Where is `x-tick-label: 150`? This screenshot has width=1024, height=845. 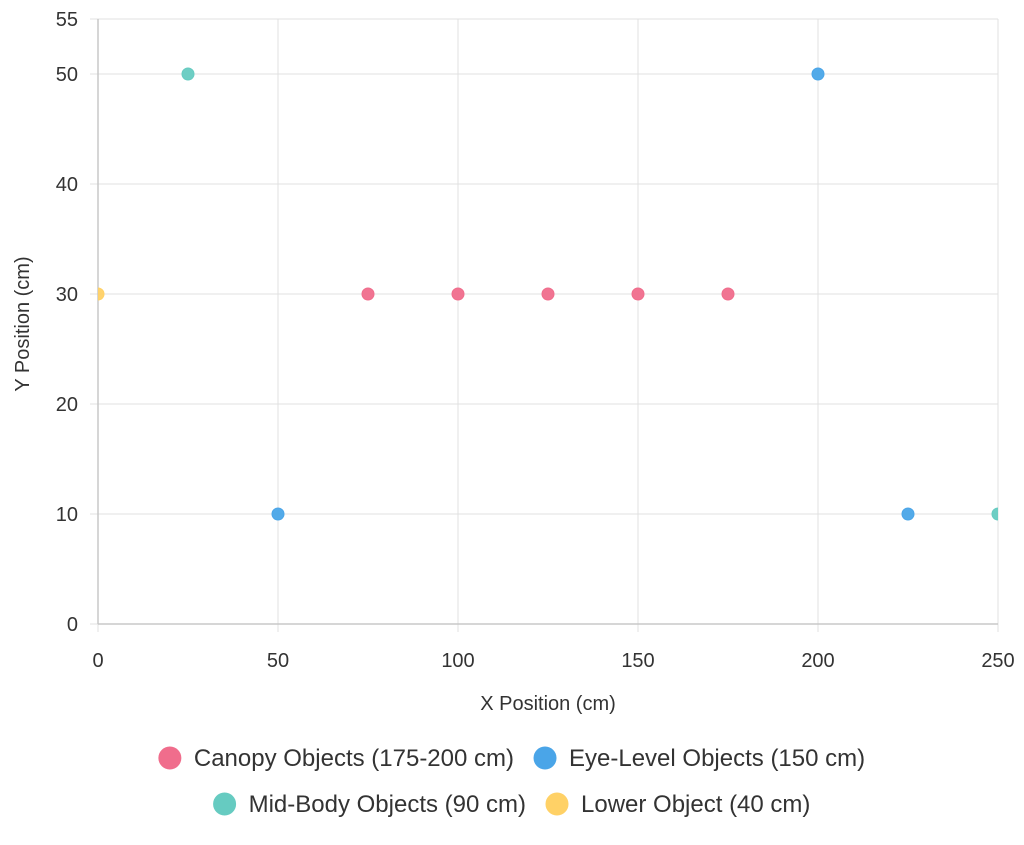
x-tick-label: 150 is located at coordinates (637, 661).